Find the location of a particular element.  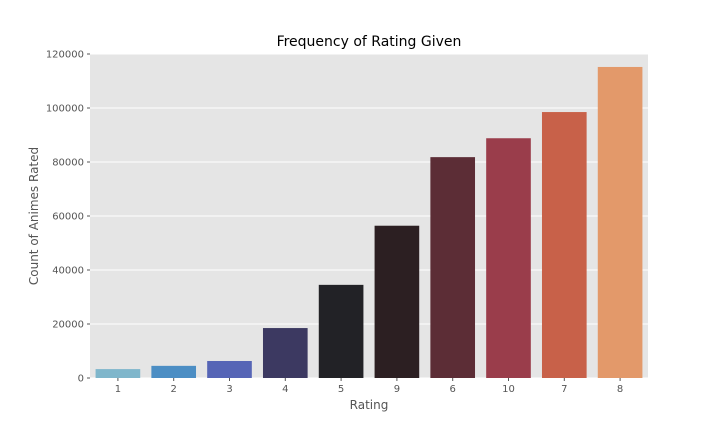

x-tick-label: 2 is located at coordinates (174, 389).